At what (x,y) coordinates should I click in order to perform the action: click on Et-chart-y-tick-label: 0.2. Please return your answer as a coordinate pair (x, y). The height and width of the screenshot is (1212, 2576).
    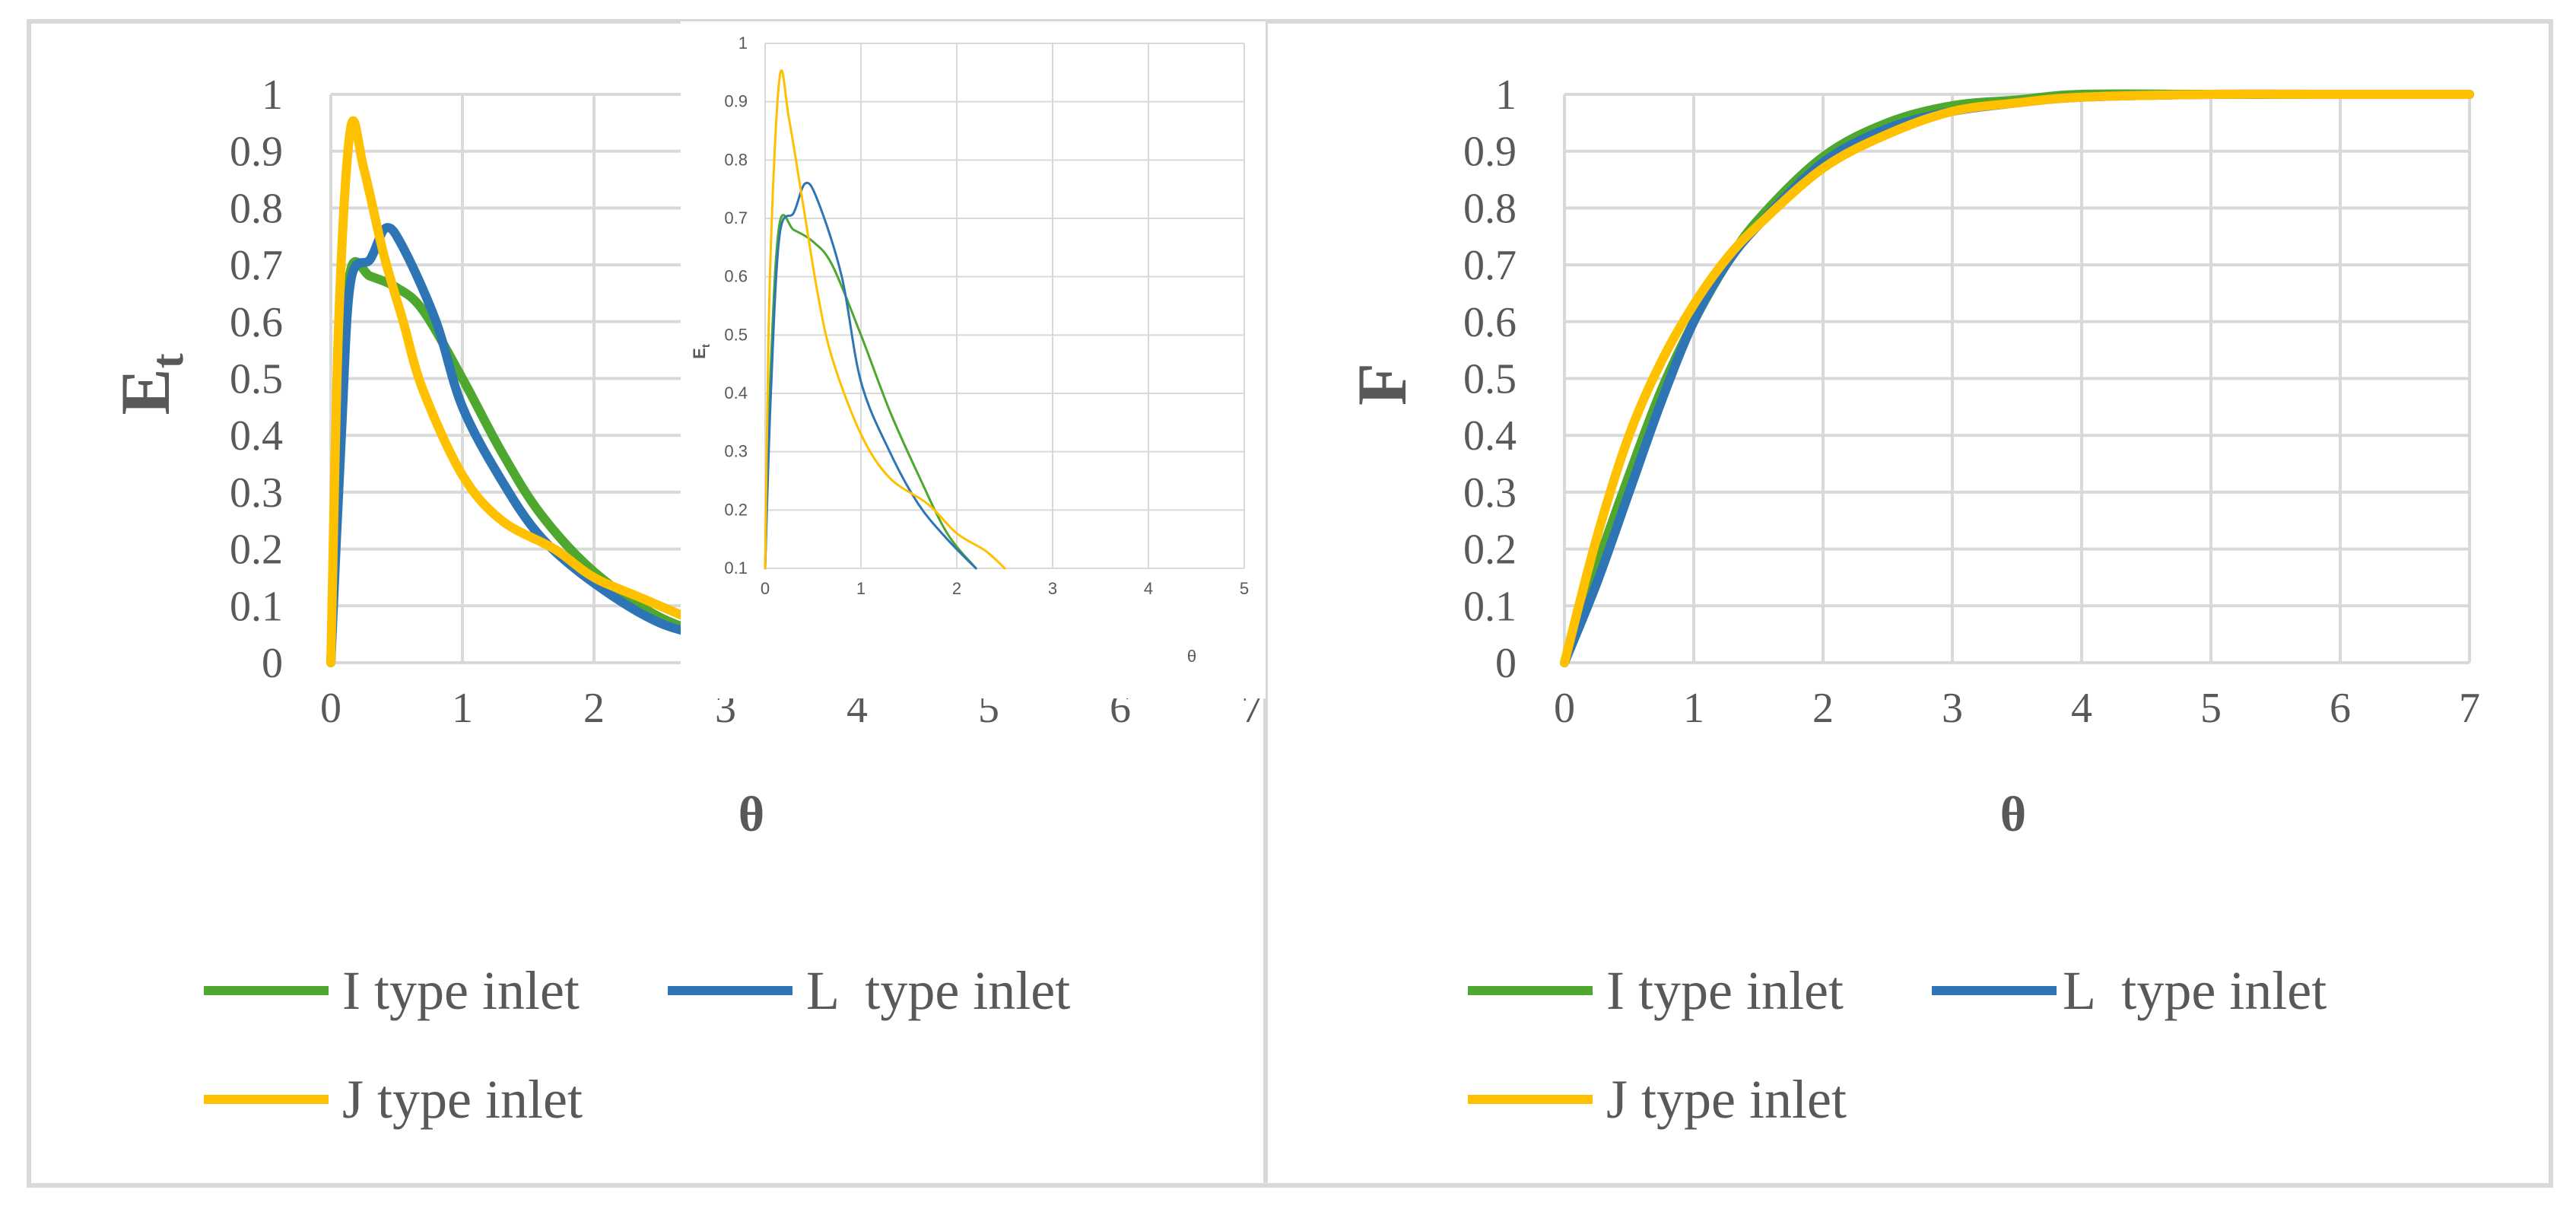
    Looking at the image, I should click on (256, 550).